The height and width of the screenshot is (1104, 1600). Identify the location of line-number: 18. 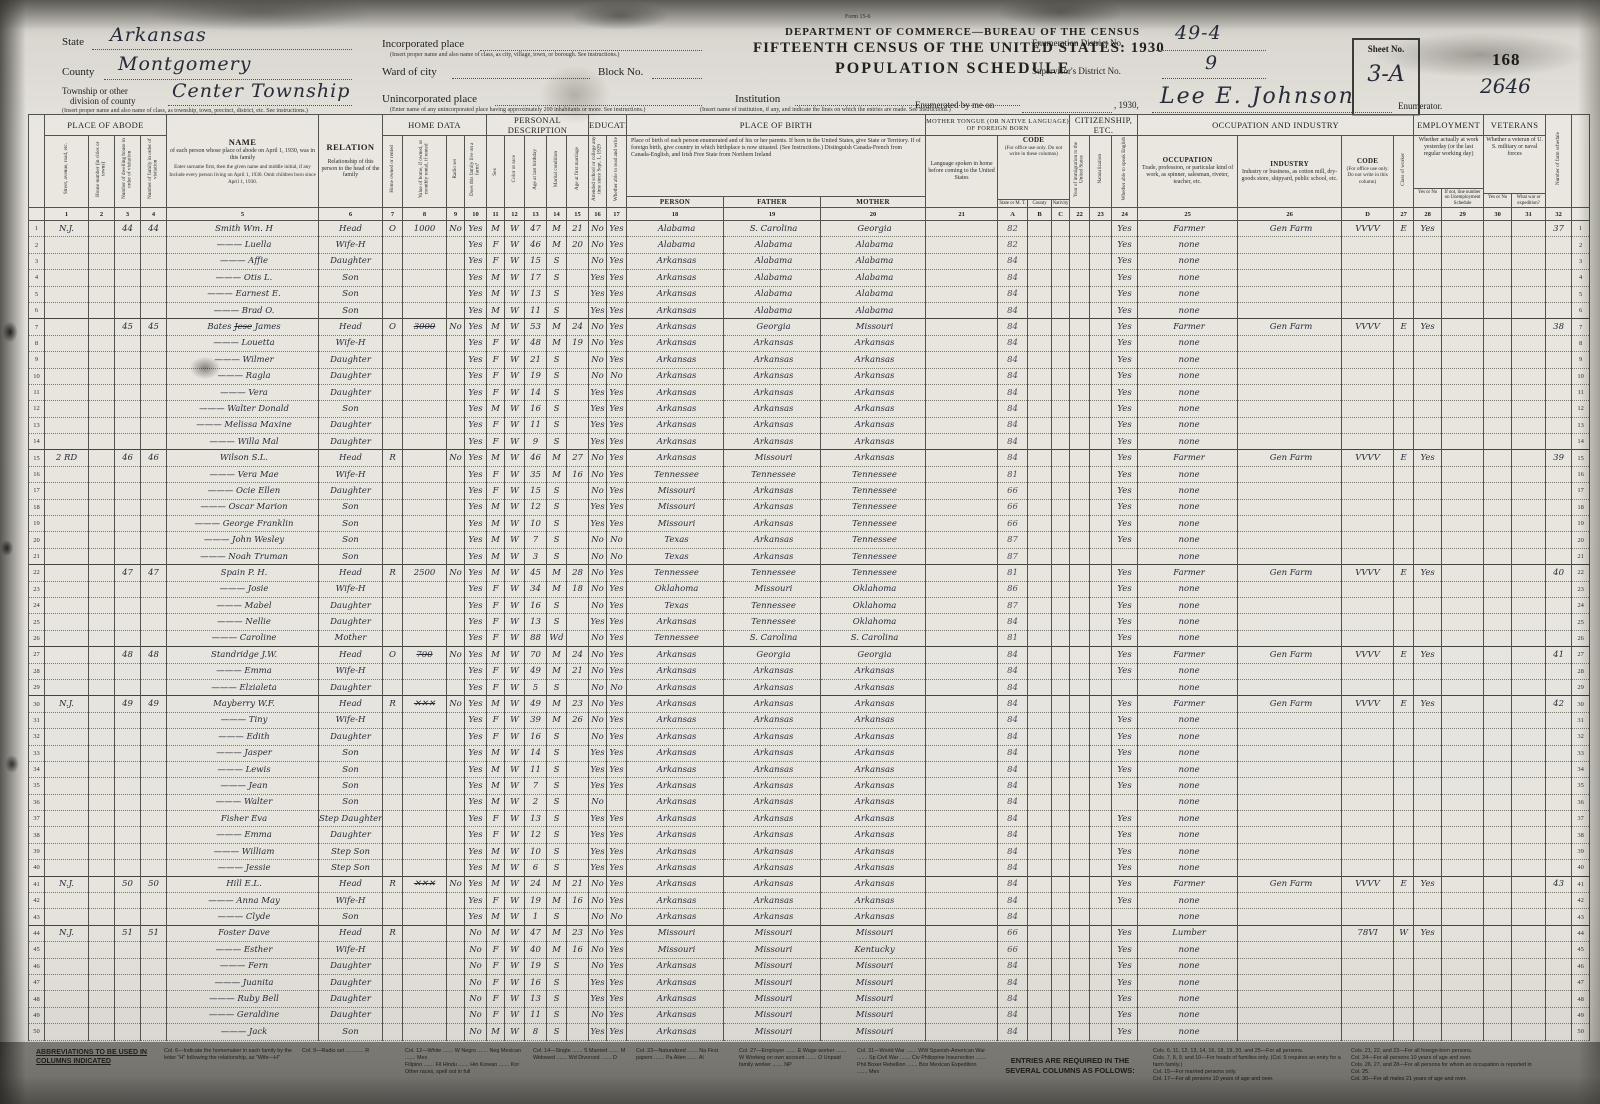
(36, 507).